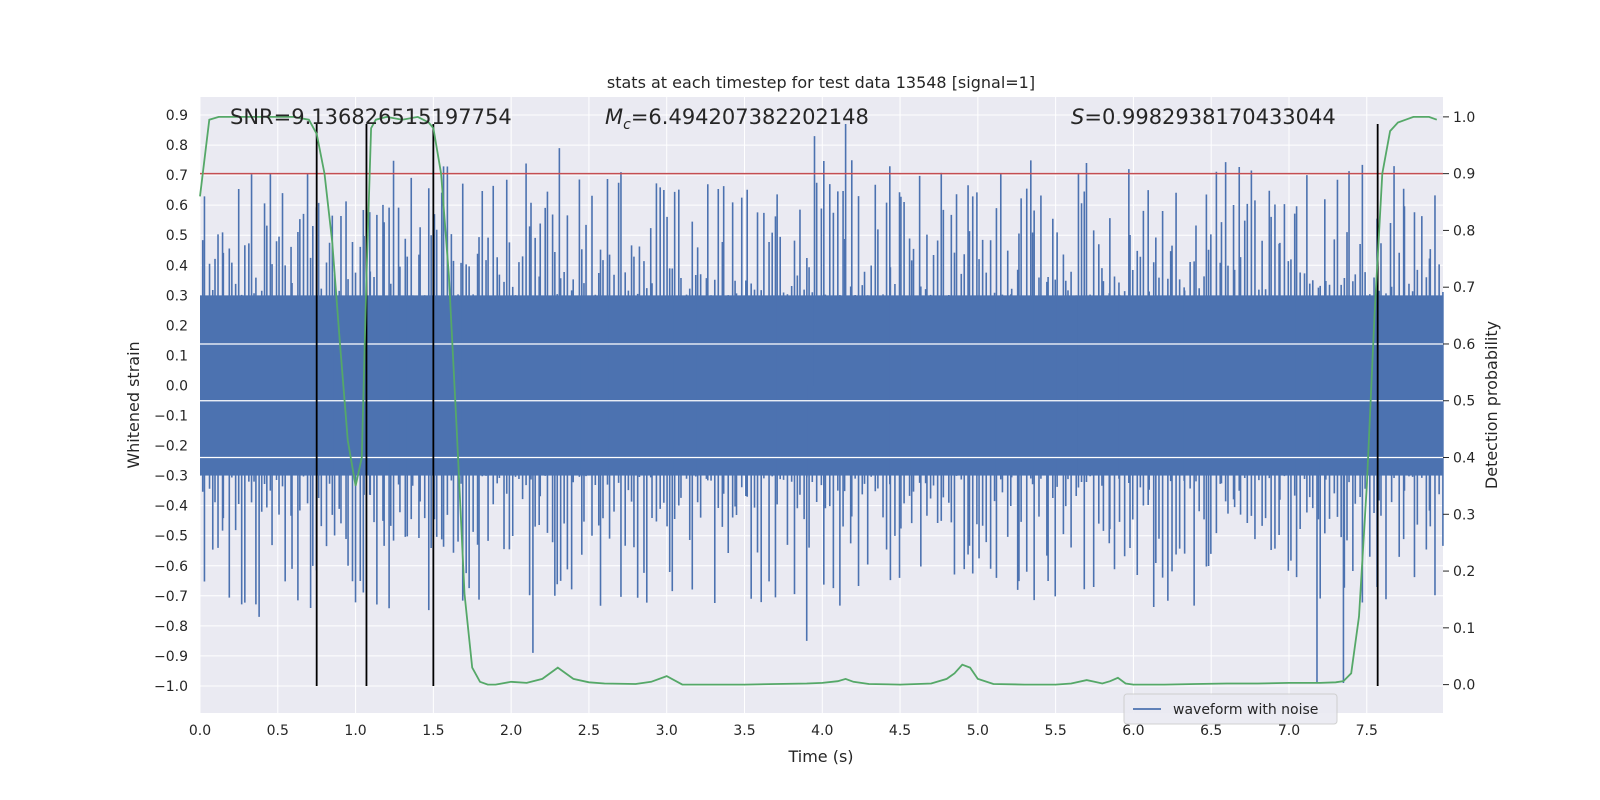 The width and height of the screenshot is (1600, 800). Describe the element at coordinates (1245, 710) in the screenshot. I see `legend-label: waveform with noise` at that location.